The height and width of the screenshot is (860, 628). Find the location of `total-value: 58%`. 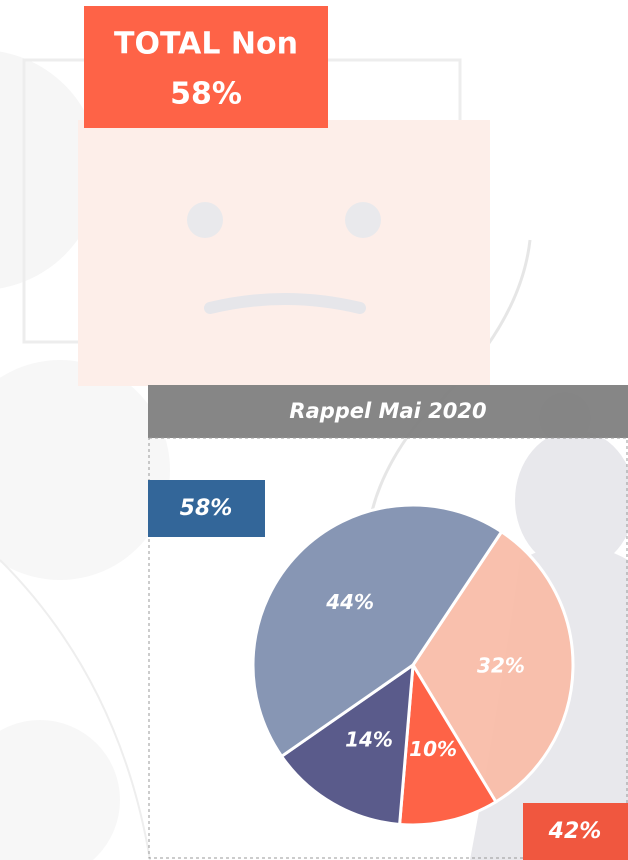

total-value: 58% is located at coordinates (206, 94).